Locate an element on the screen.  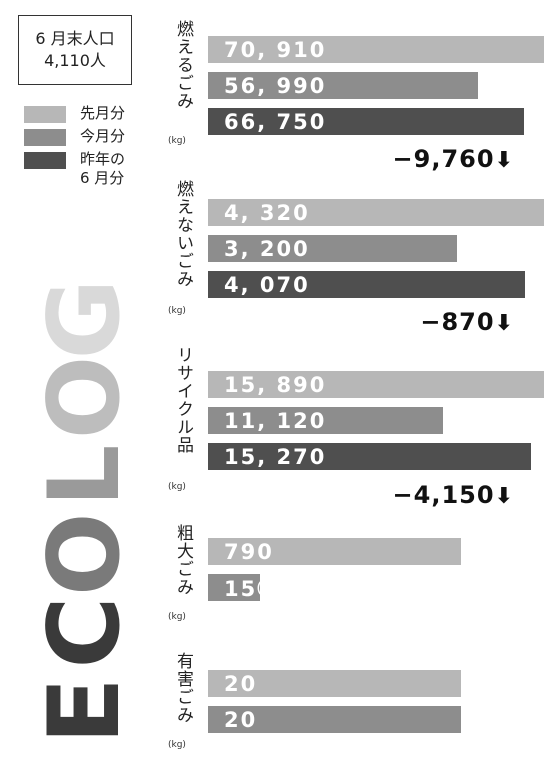
legend-swatch-last-month is located at coordinates (45, 114).